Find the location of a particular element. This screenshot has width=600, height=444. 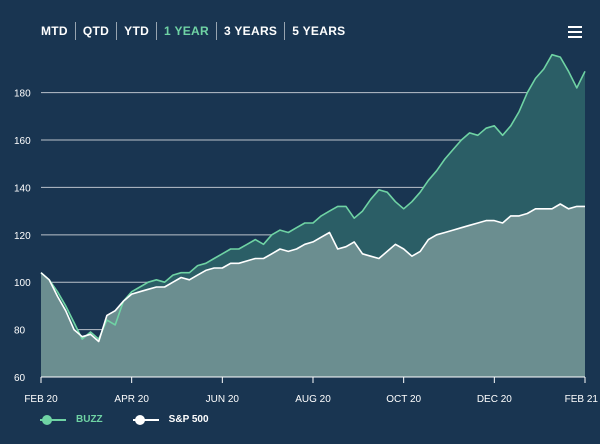

range-5years-button: 5 YEARS is located at coordinates (318, 31).